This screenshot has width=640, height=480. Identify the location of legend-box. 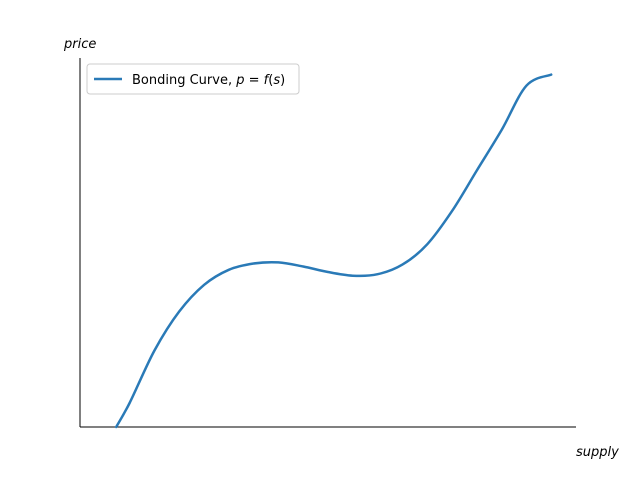
(193, 79).